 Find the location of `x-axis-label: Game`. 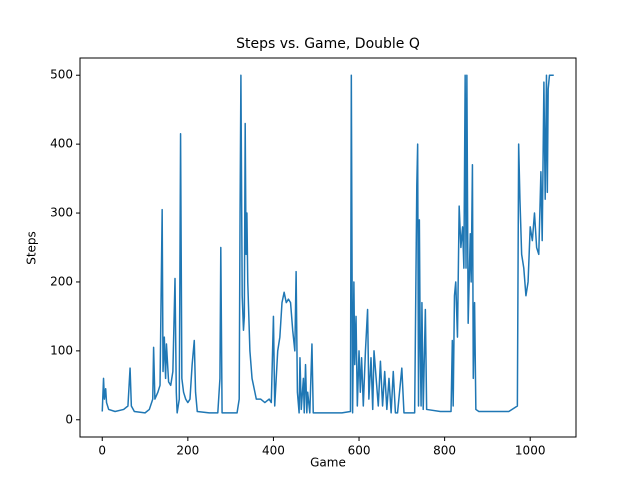

x-axis-label: Game is located at coordinates (328, 463).